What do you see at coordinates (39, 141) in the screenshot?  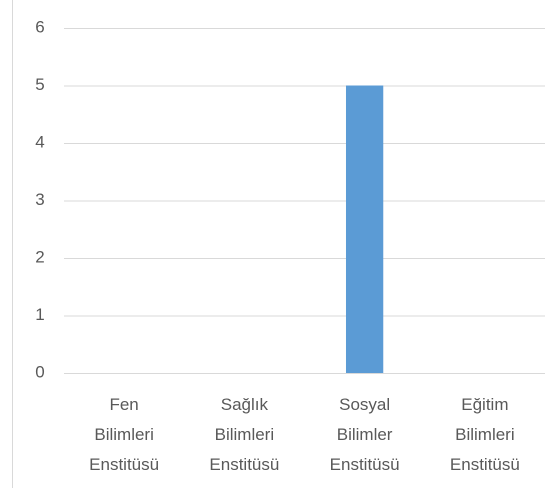 I see `y-tick-label: 4` at bounding box center [39, 141].